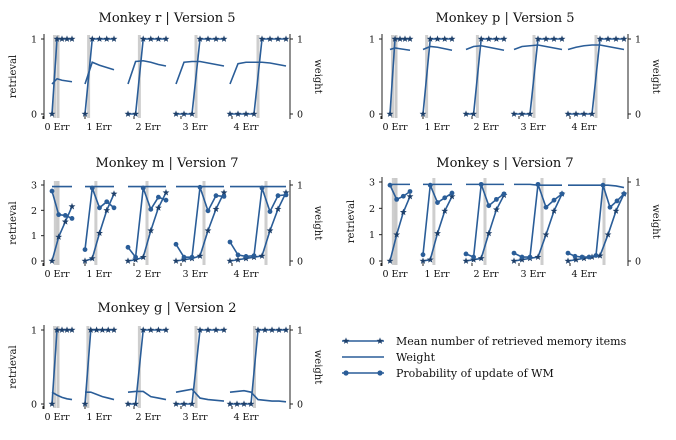  I want to click on legend-label: Mean number of retrieved memory items, so click(511, 341).